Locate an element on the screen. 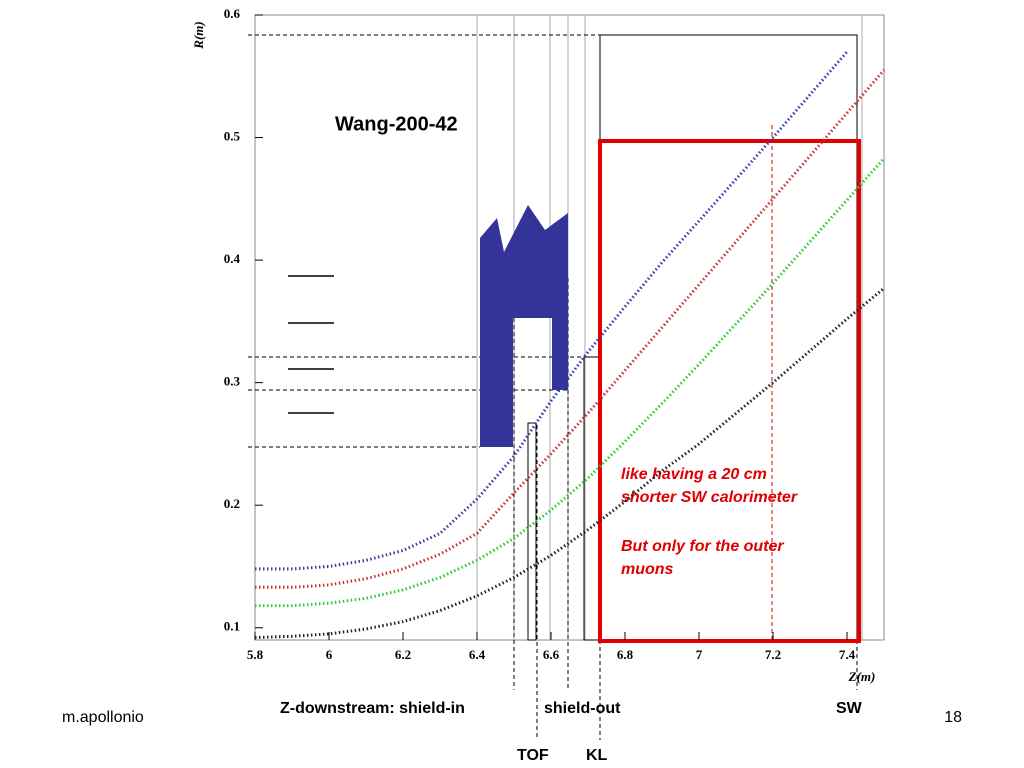  bottom-label: TOF is located at coordinates (533, 755).